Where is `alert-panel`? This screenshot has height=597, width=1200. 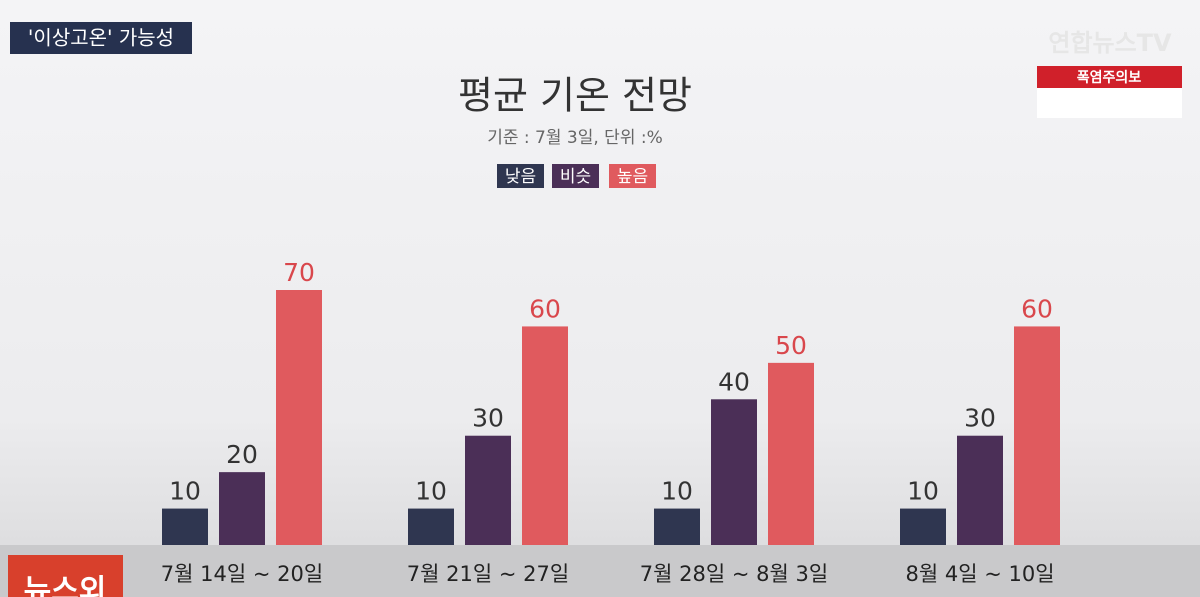 alert-panel is located at coordinates (1109, 103).